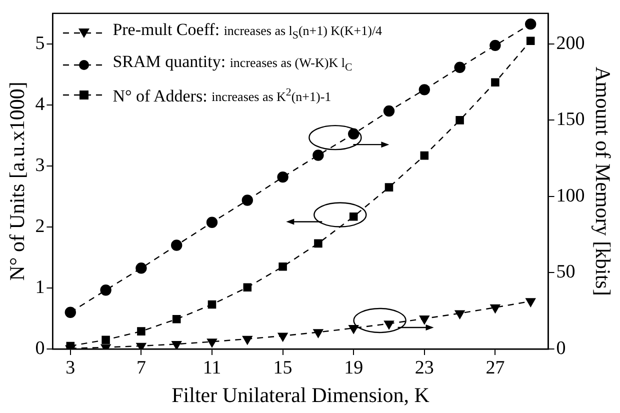 This screenshot has width=620, height=413. What do you see at coordinates (570, 43) in the screenshot?
I see `y2-tick-label: 200` at bounding box center [570, 43].